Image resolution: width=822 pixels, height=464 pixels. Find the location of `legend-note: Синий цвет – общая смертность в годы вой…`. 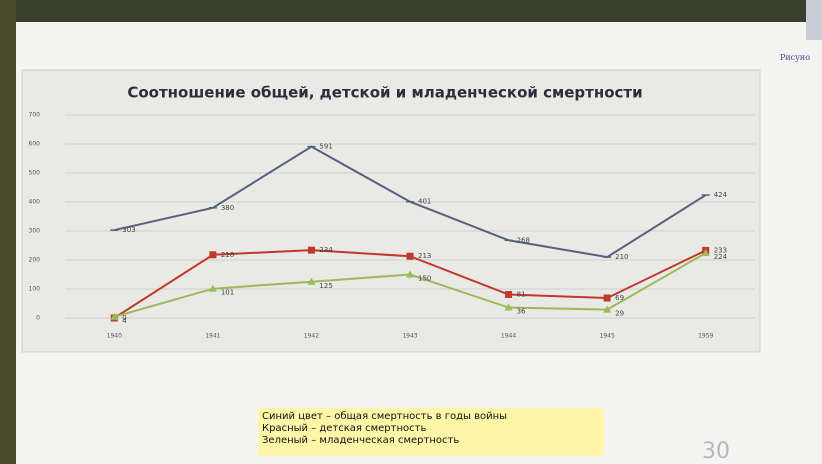

legend-note: Синий цвет – общая смертность в годы вой… is located at coordinates (431, 432).